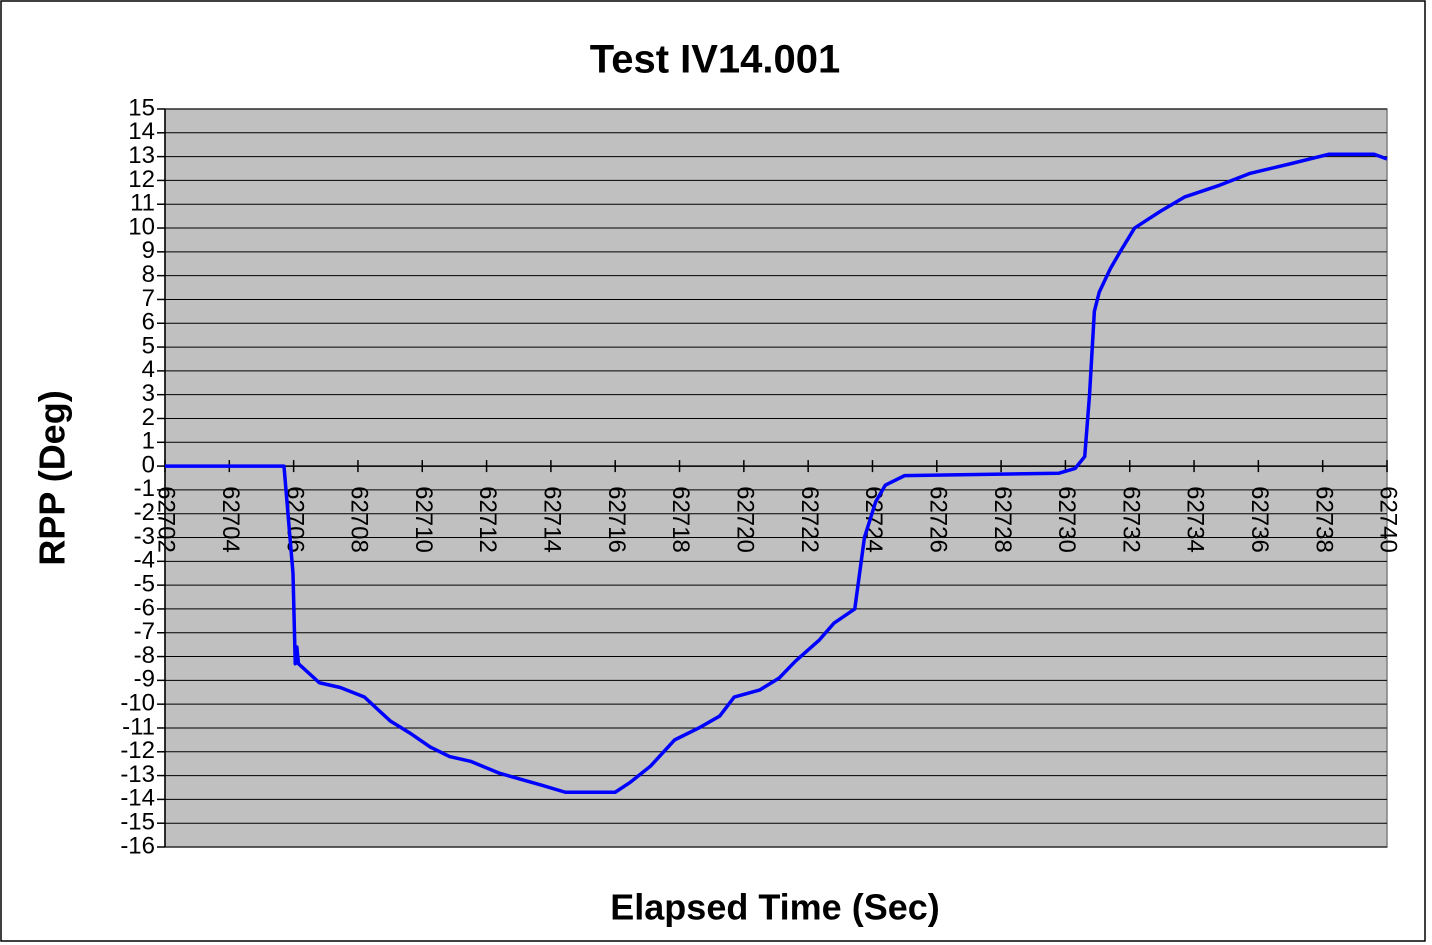  Describe the element at coordinates (148, 441) in the screenshot. I see `y-tick-label: 1` at that location.